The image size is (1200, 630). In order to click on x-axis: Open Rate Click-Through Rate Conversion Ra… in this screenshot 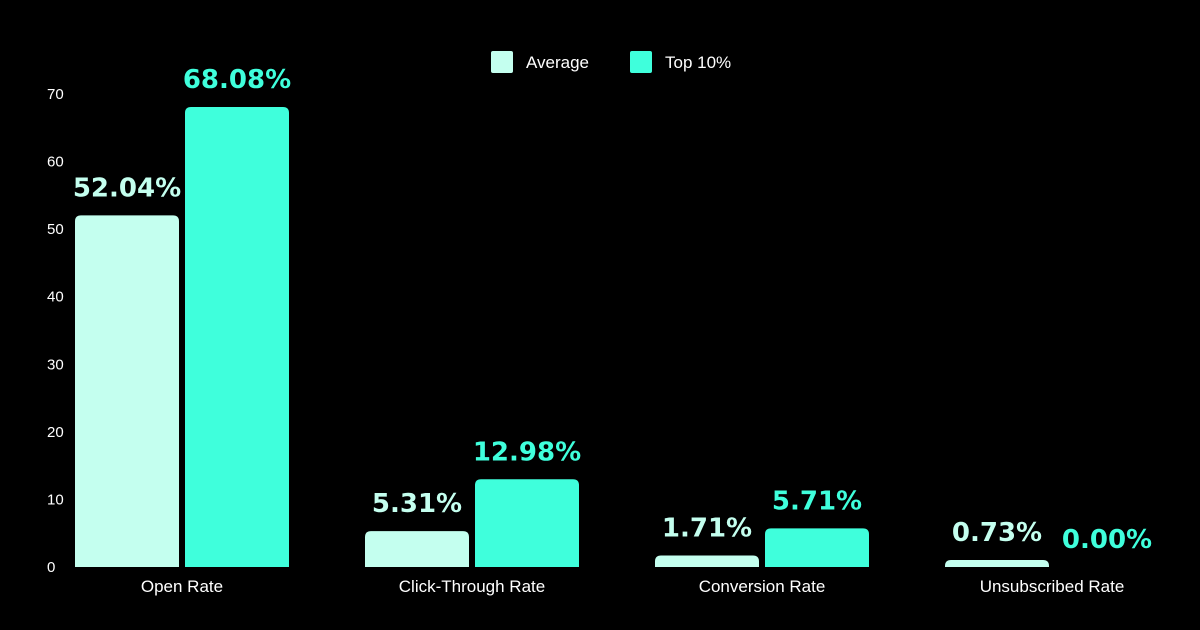, I will do `click(632, 586)`.